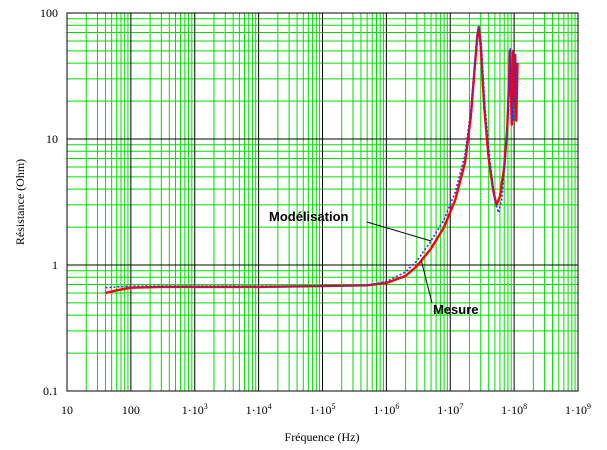 Image resolution: width=607 pixels, height=450 pixels. I want to click on annotation-modelisation_label: Modélisation, so click(309, 216).